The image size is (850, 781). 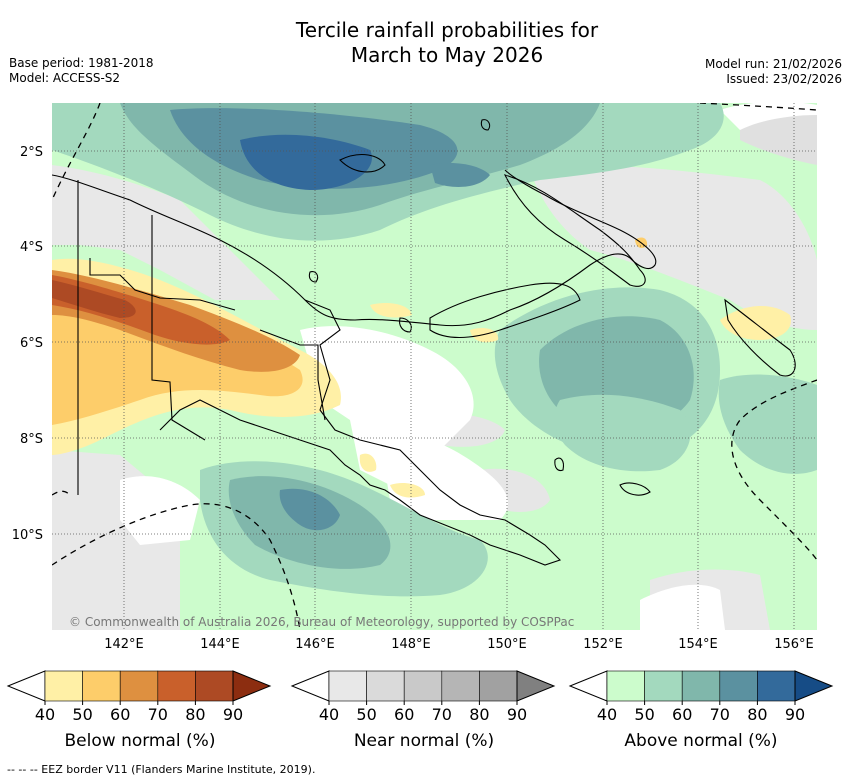 What do you see at coordinates (315, 644) in the screenshot?
I see `lon-label: 146°E` at bounding box center [315, 644].